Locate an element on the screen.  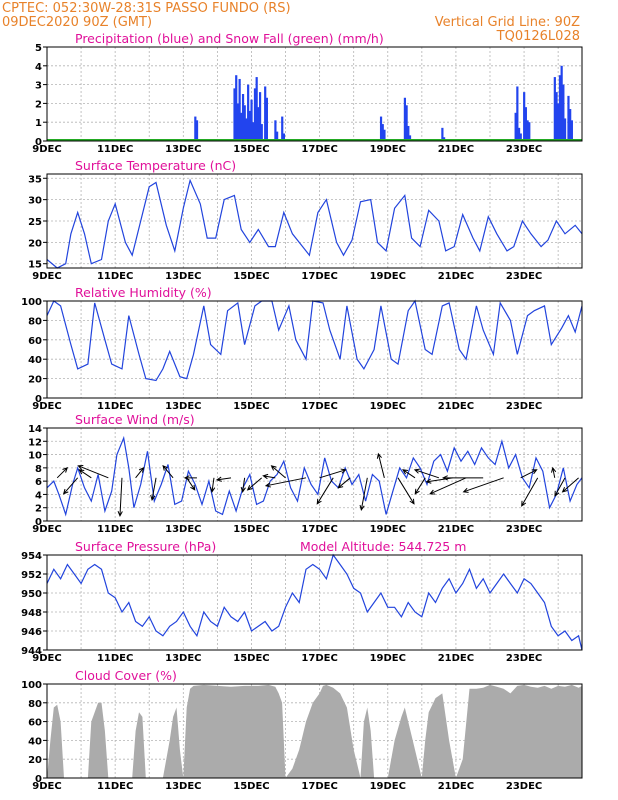
panel-title-pressure: Surface Pressure (hPa) is located at coordinates (145, 546).